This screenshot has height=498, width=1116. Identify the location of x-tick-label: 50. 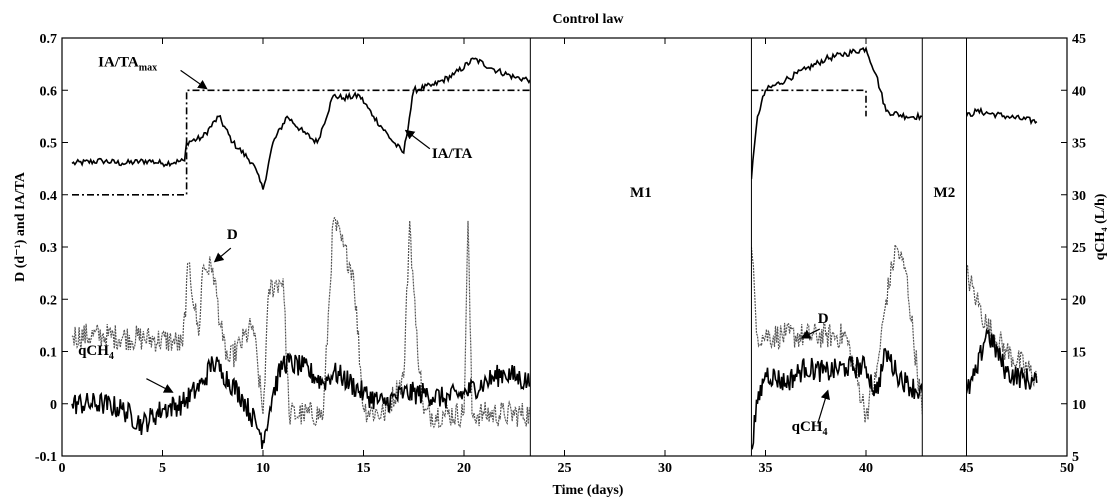
(1067, 468).